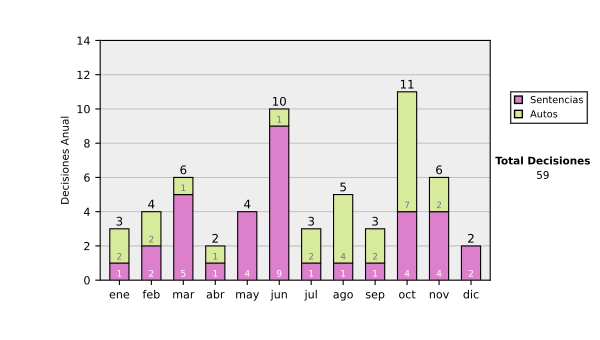 This screenshot has height=340, width=600. Describe the element at coordinates (542, 160) in the screenshot. I see `text: Total Decisiones` at that location.